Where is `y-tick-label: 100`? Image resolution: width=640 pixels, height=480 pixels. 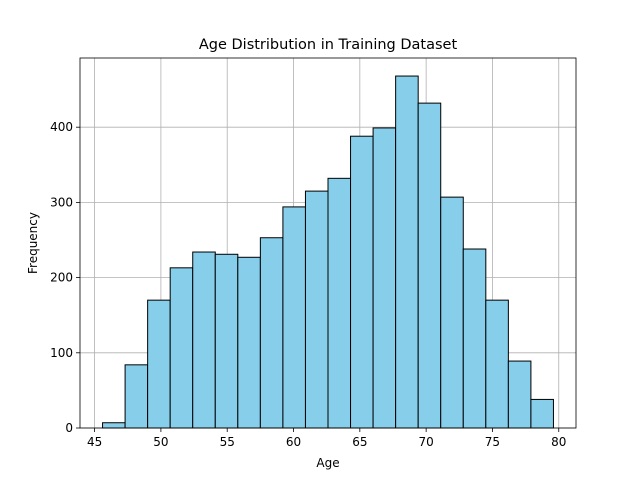 y-tick-label: 100 is located at coordinates (61, 353).